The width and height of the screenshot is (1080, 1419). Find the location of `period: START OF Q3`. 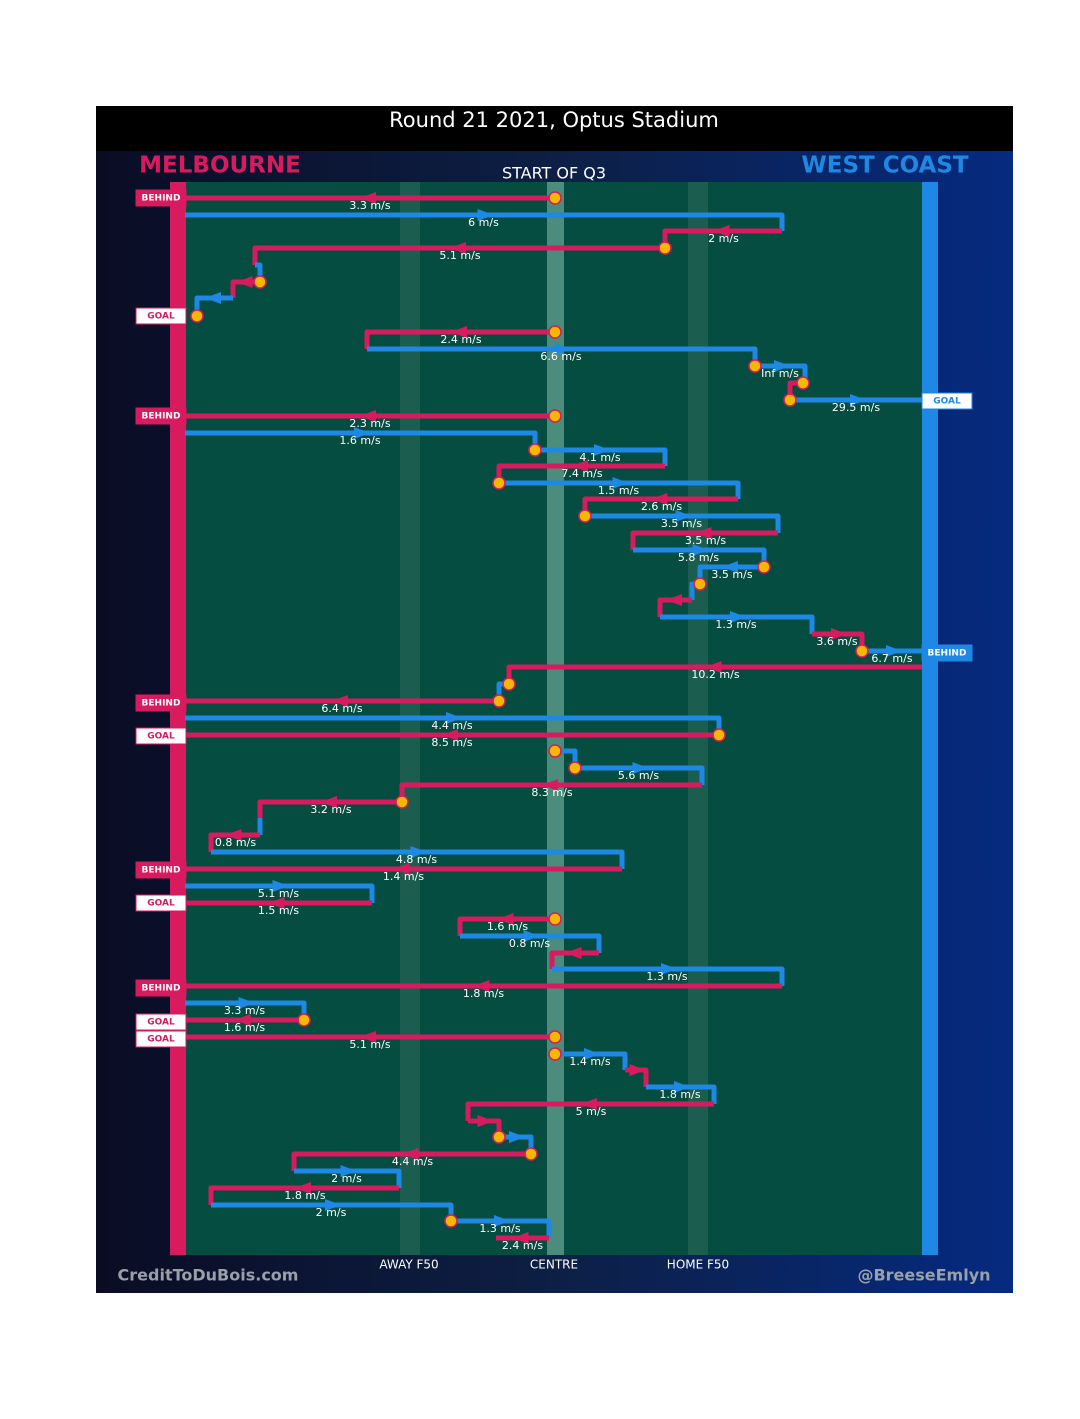

period: START OF Q3 is located at coordinates (554, 173).